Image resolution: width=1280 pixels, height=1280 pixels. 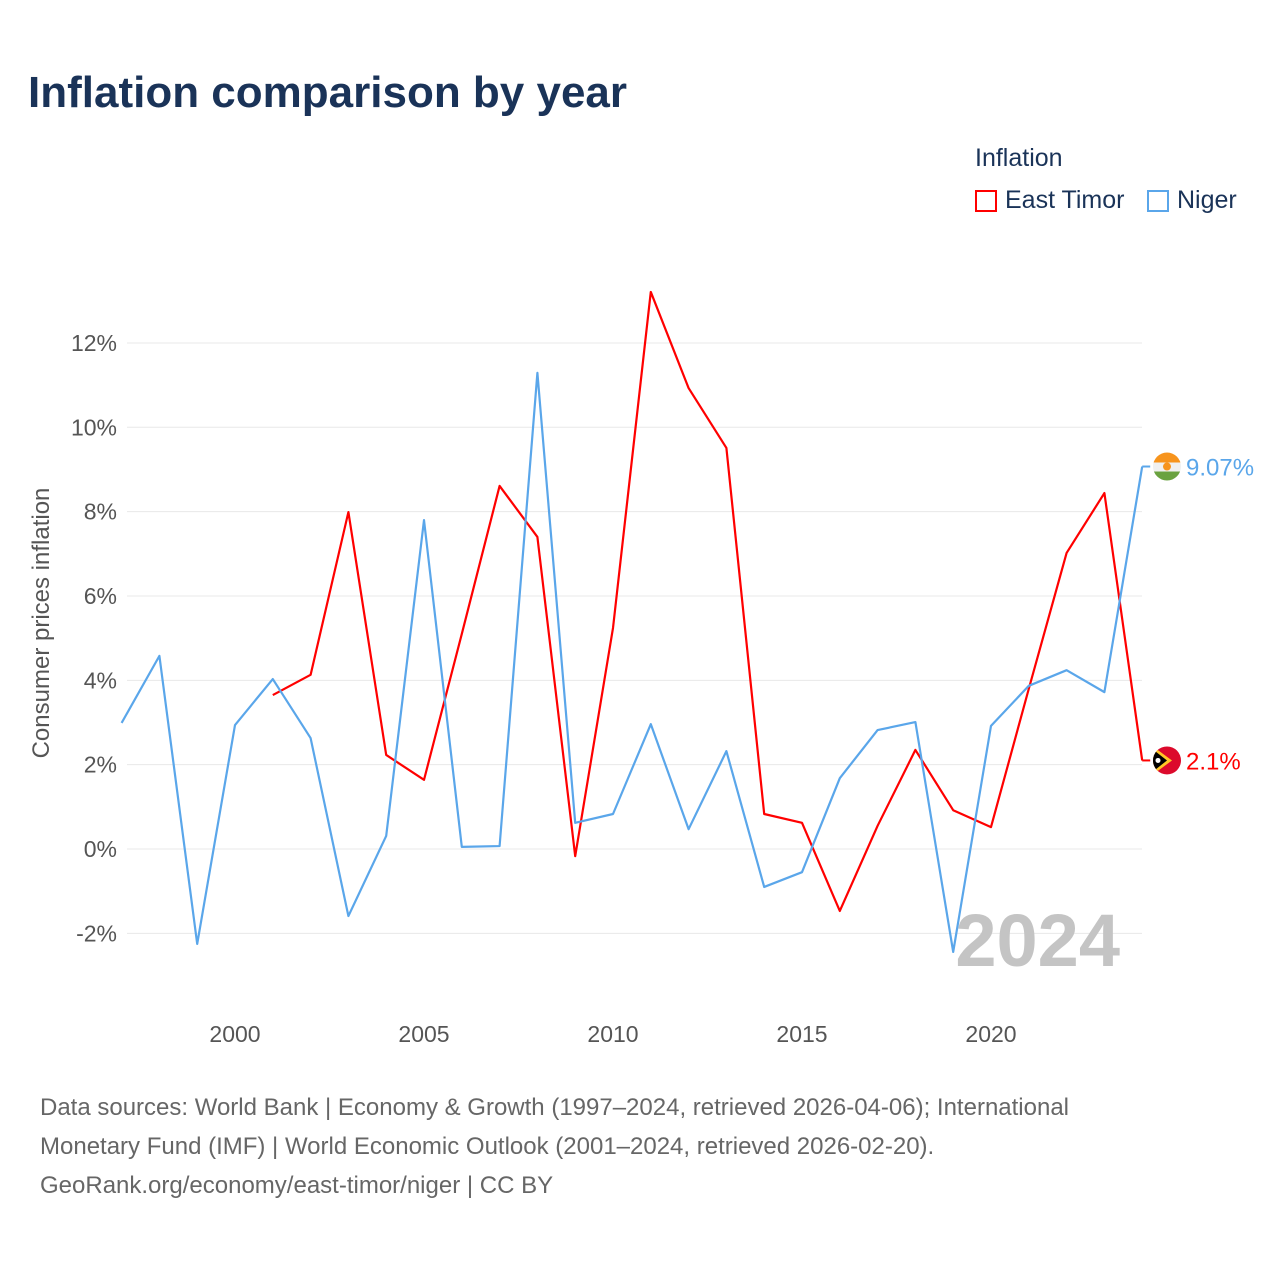 What do you see at coordinates (986, 200) in the screenshot?
I see `legend-swatch-east-timor` at bounding box center [986, 200].